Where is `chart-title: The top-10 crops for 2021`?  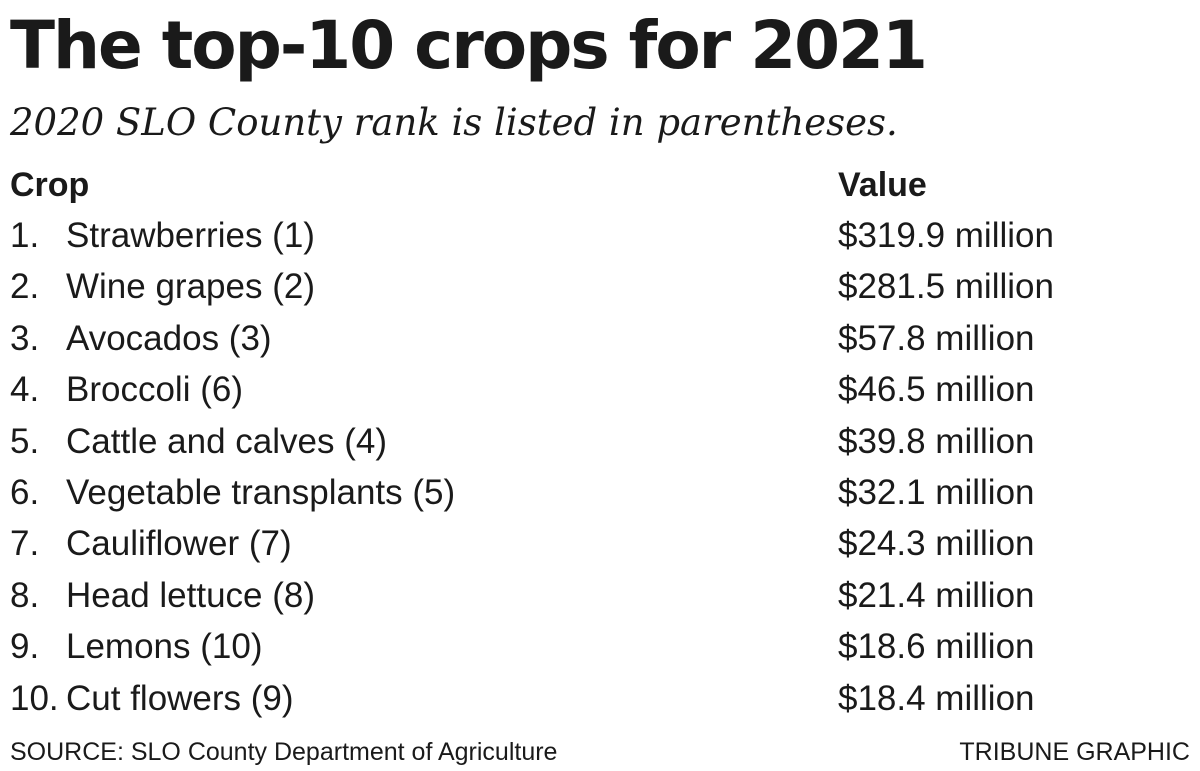 chart-title: The top-10 crops for 2021 is located at coordinates (469, 45).